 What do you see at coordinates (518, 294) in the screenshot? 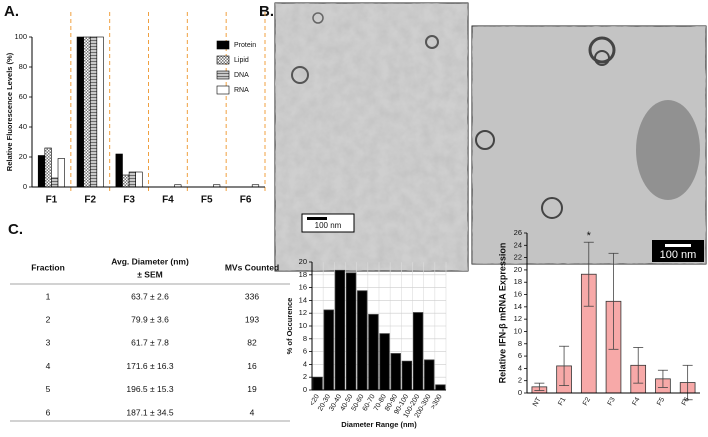
I see `y-tick-label: 16` at bounding box center [518, 294].